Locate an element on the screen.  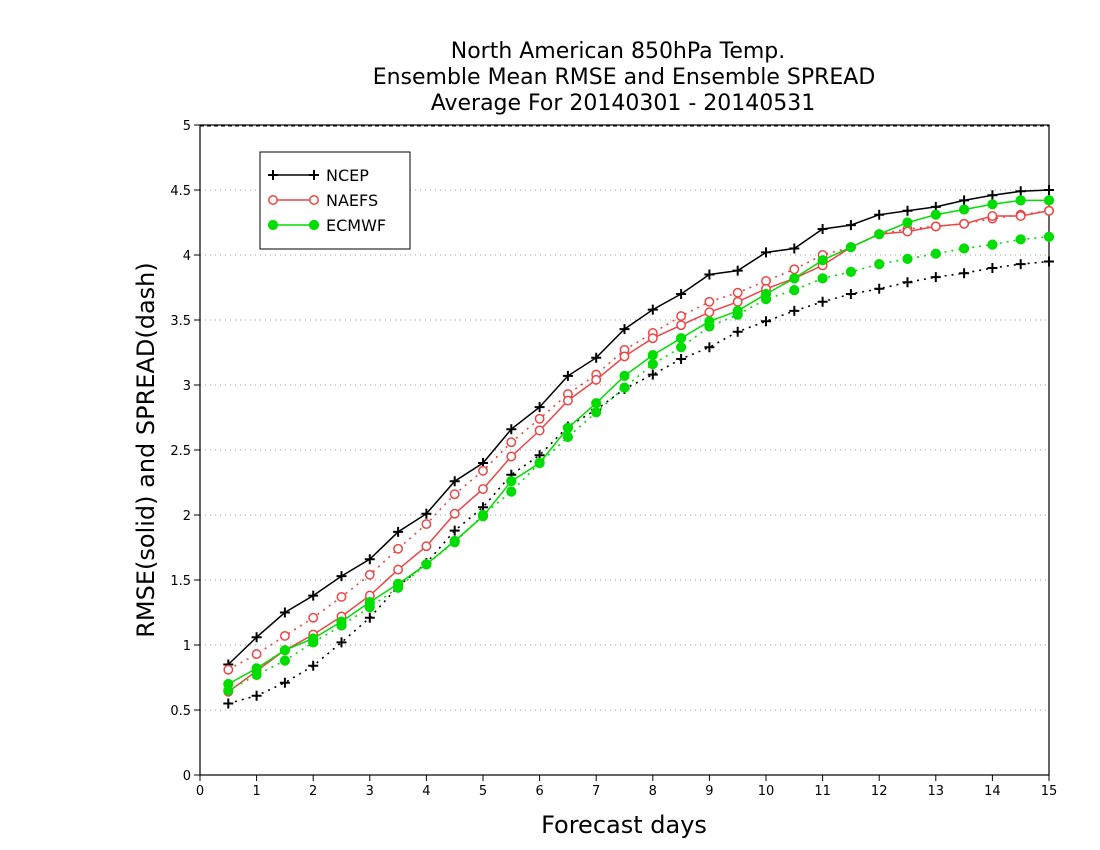
chart-title-line-1: North American 850hPa Temp. is located at coordinates (618, 51).